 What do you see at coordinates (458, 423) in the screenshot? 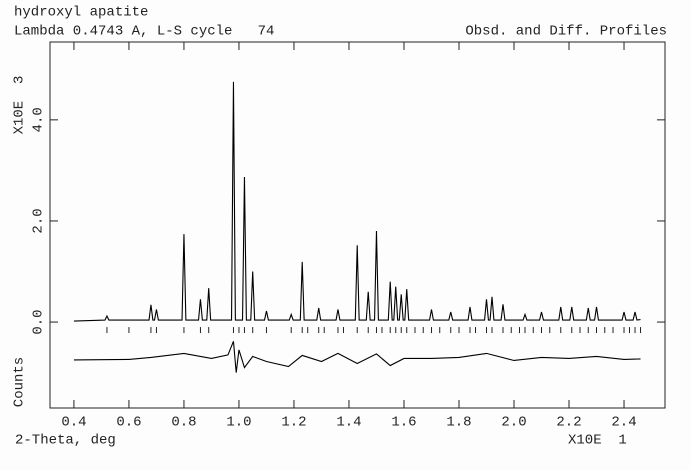
I see `x-tick-label: 1.8` at bounding box center [458, 423].